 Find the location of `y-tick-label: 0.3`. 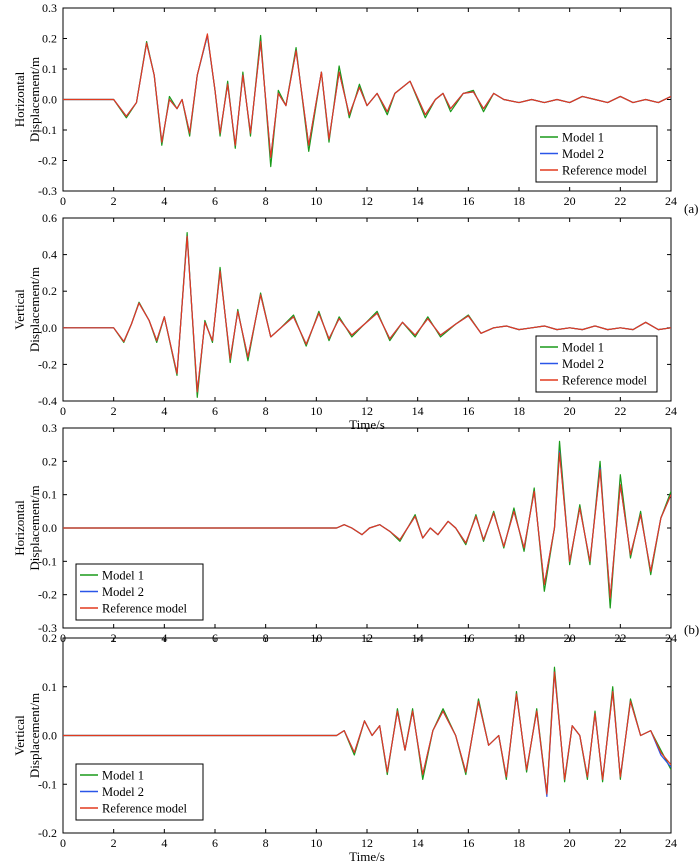

y-tick-label: 0.3 is located at coordinates (49, 8).